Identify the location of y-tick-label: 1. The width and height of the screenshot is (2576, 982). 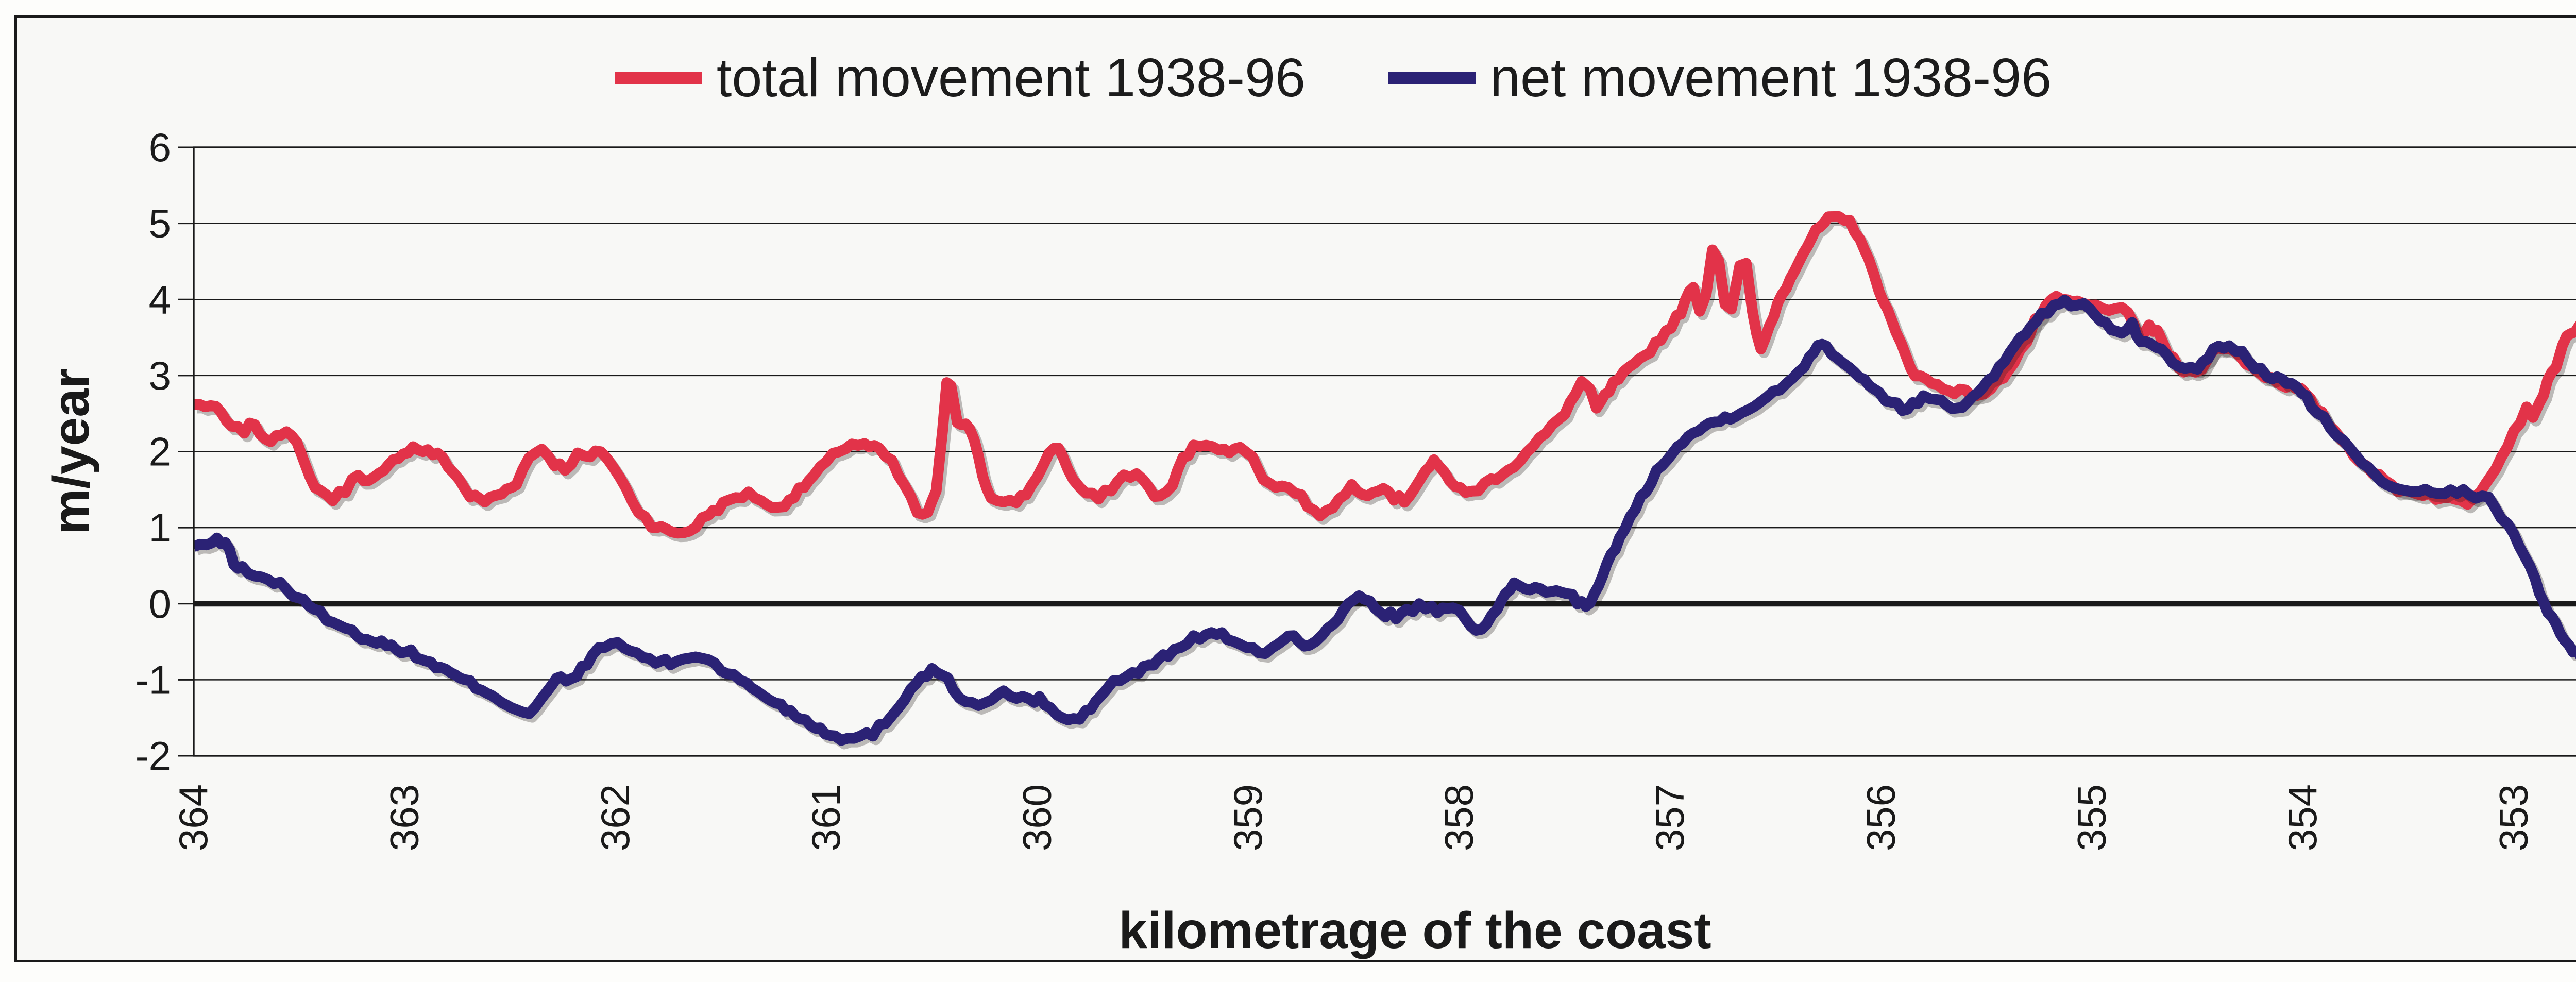
(160, 527).